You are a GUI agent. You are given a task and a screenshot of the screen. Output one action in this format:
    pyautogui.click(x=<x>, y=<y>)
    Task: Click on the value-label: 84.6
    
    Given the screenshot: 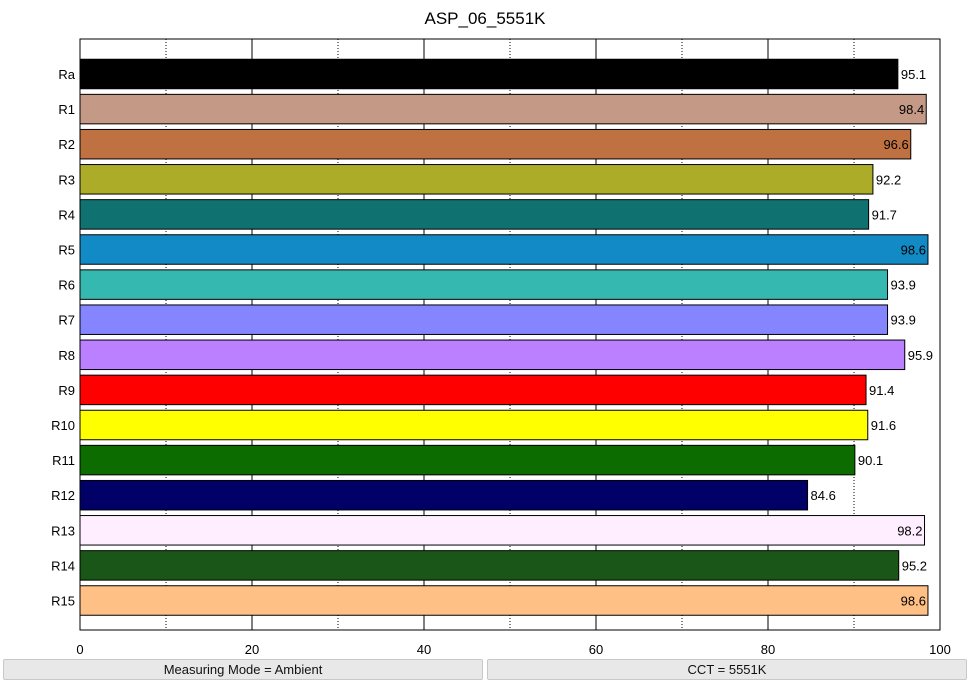 What is the action you would take?
    pyautogui.click(x=823, y=495)
    